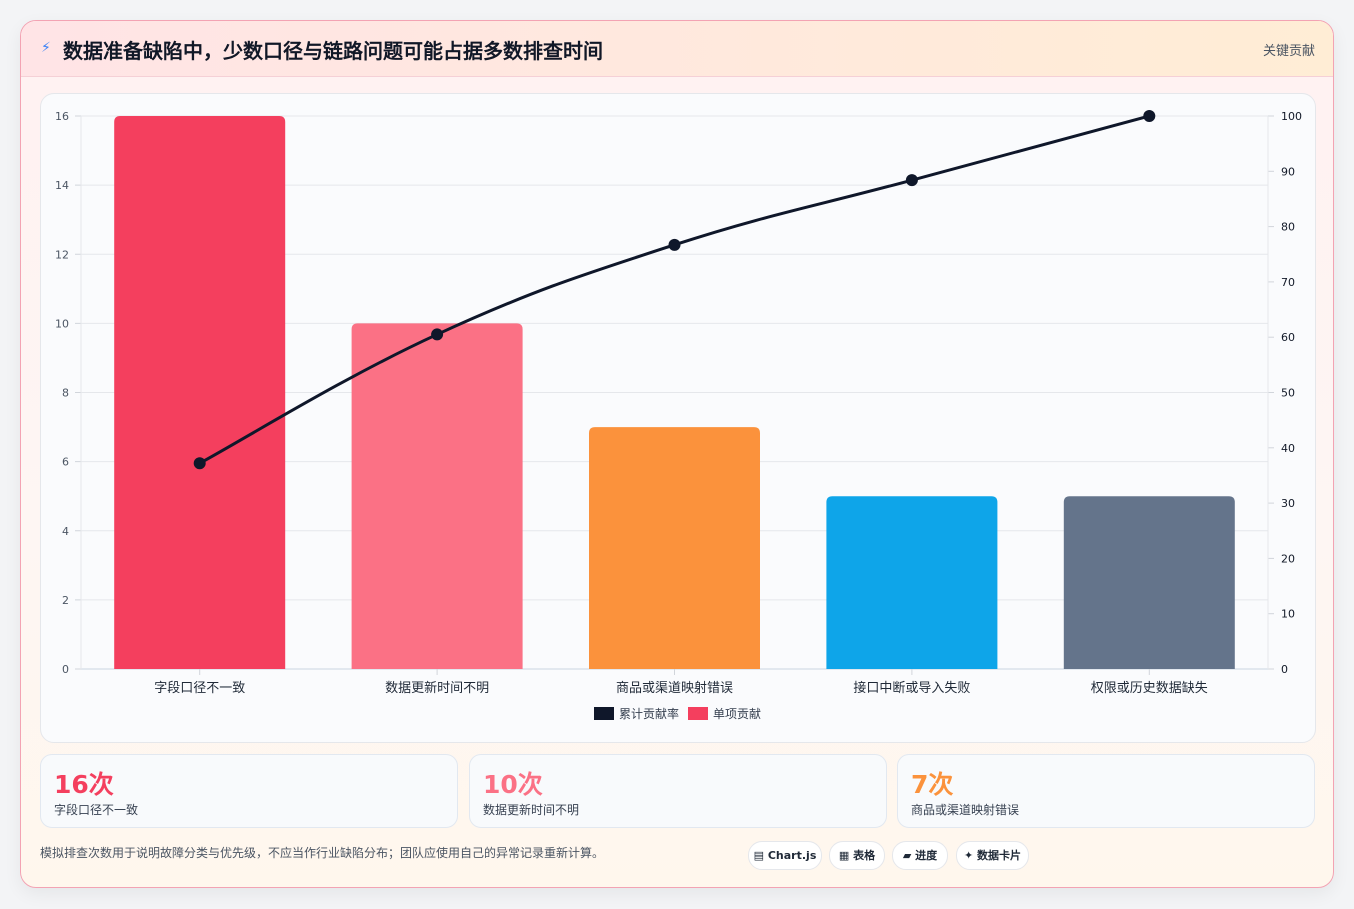  I want to click on stat-value: 10次, so click(513, 784).